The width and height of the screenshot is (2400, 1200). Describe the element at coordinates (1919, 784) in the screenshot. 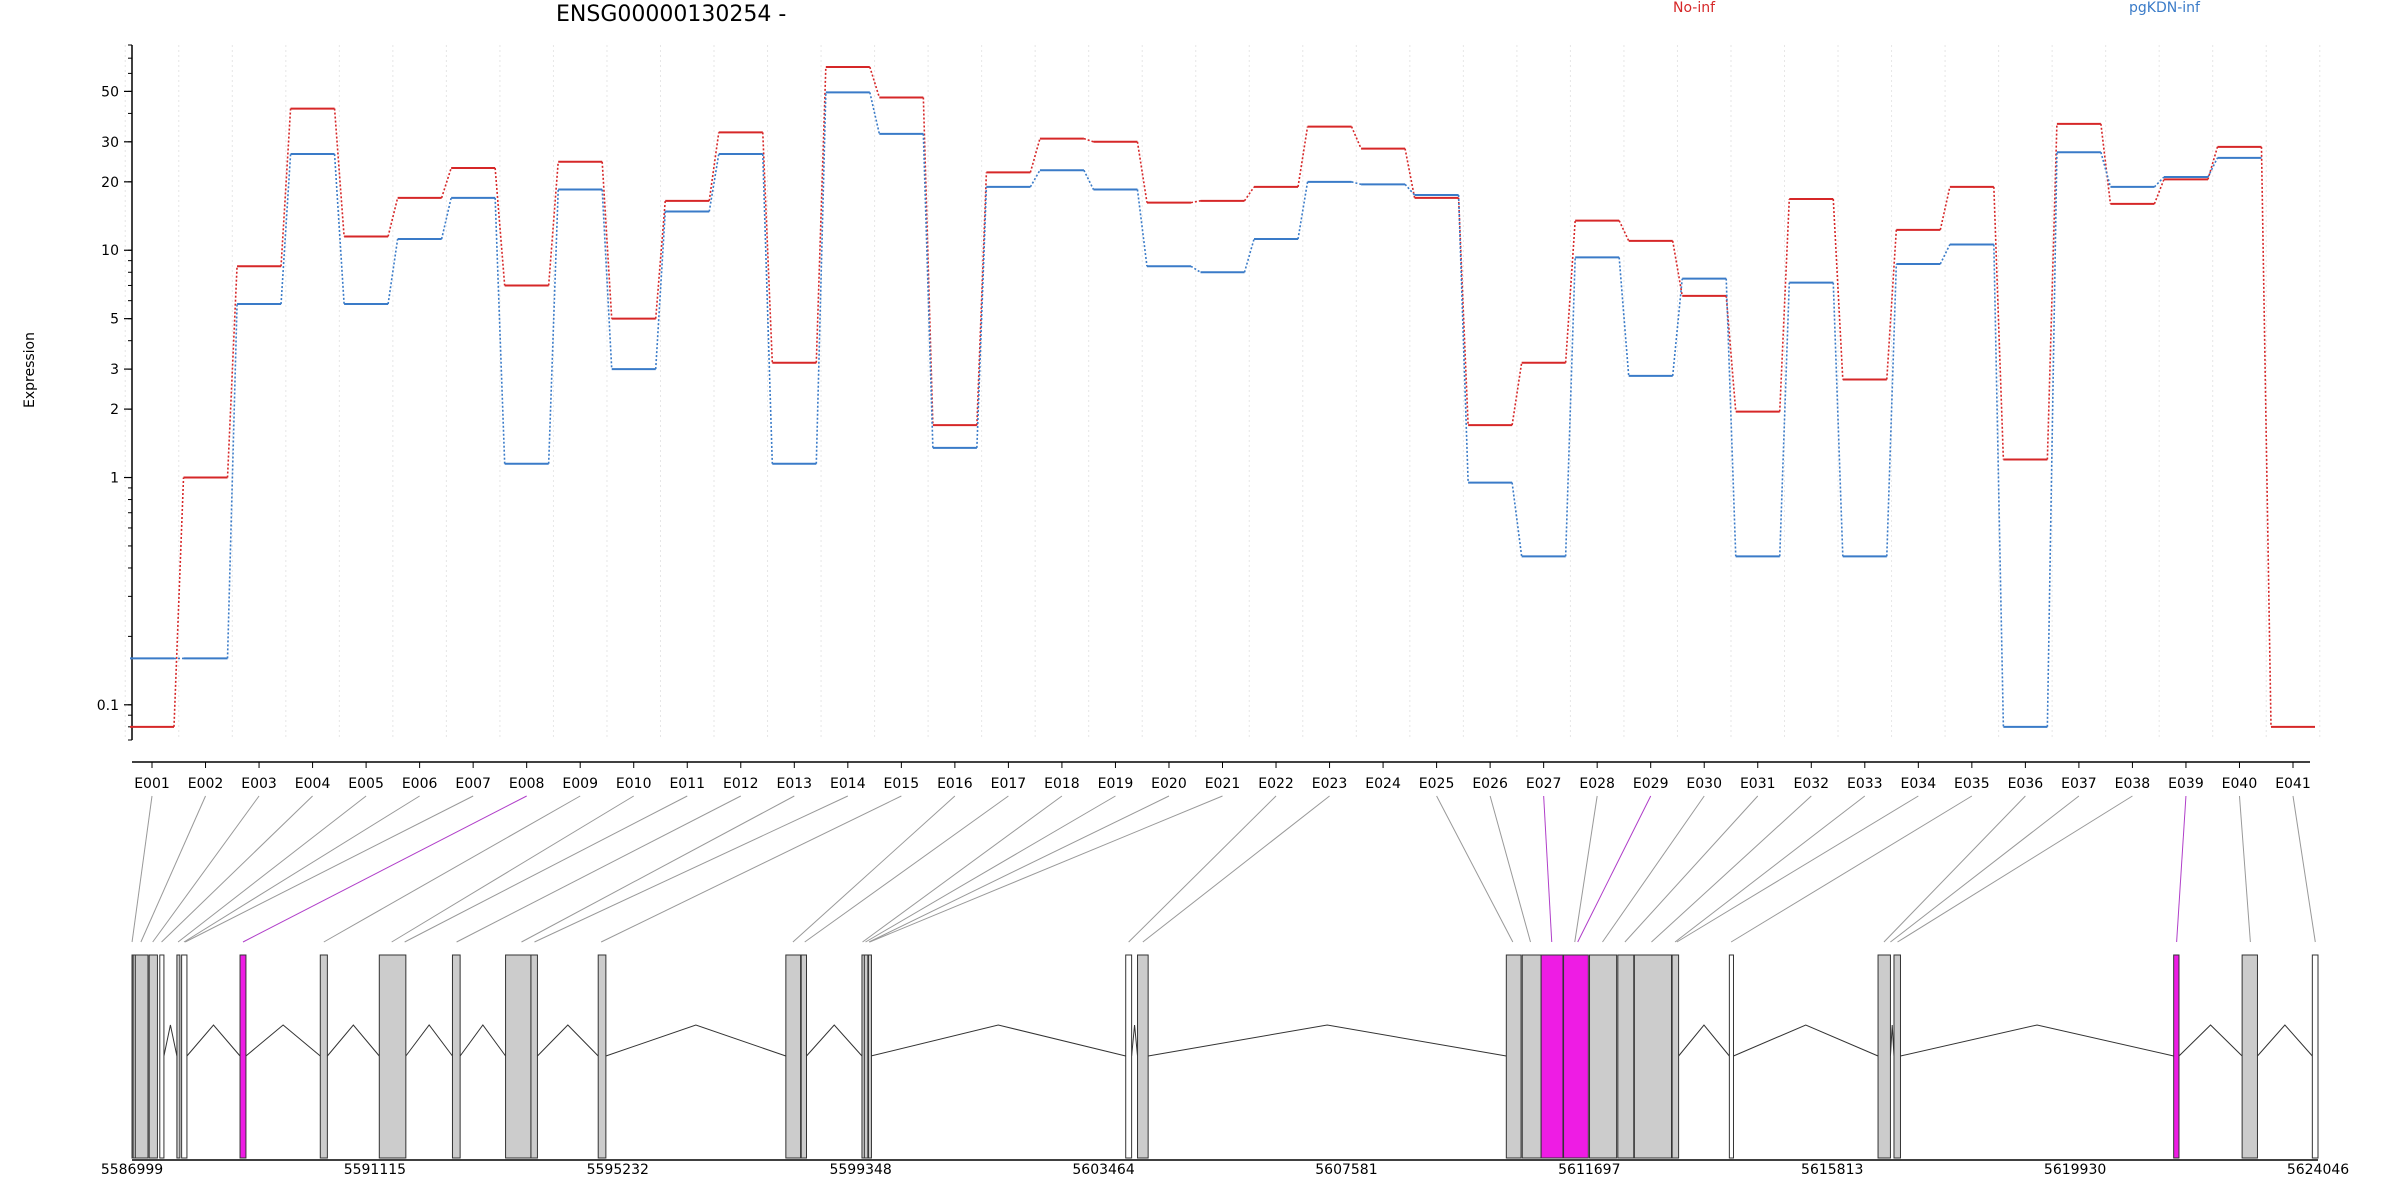

I see `x-tick-label: E034` at that location.